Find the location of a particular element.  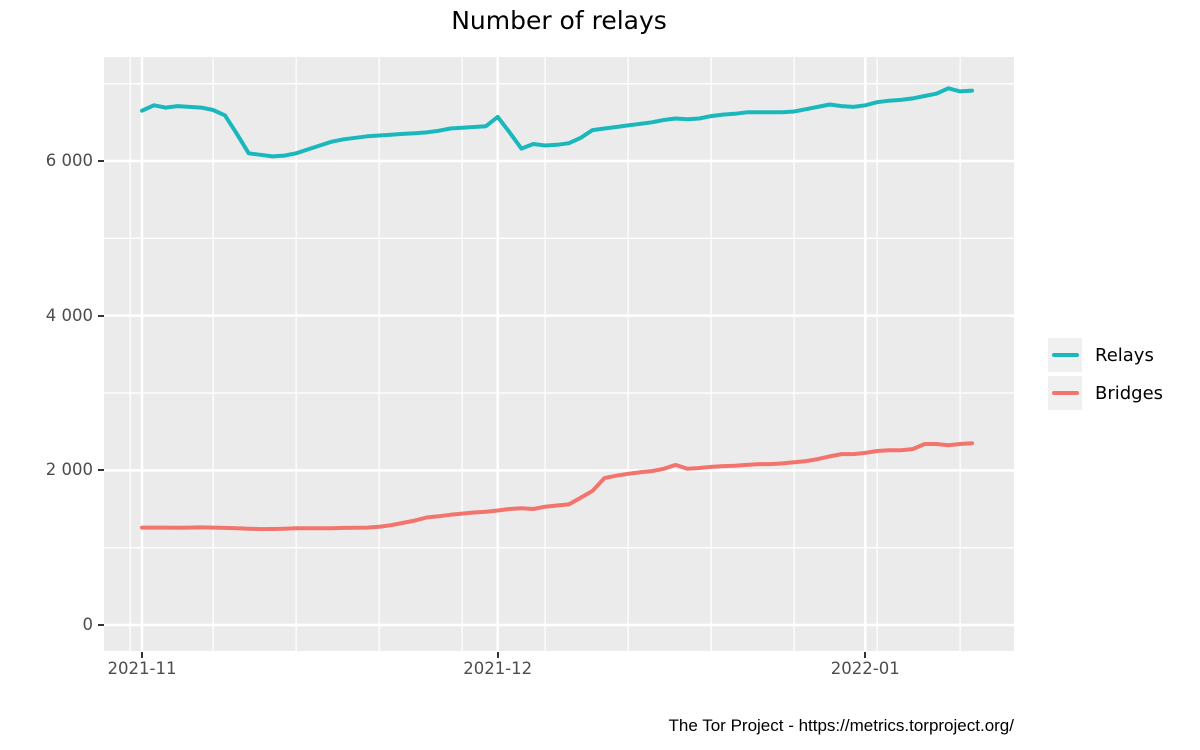

y-tick-label: 4 000 is located at coordinates (69, 315).